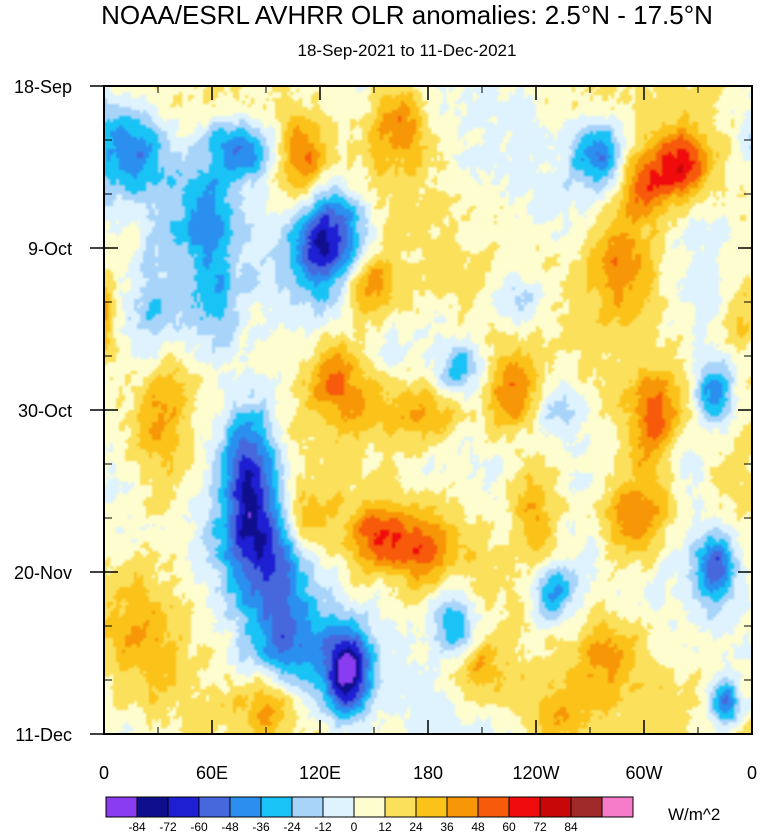 This screenshot has width=772, height=835. What do you see at coordinates (428, 773) in the screenshot?
I see `x-tick-label: 180` at bounding box center [428, 773].